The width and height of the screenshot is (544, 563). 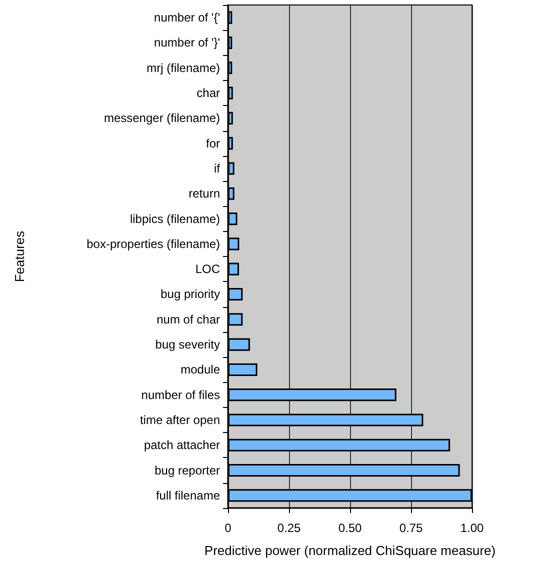 I want to click on y-tick-label: libpics (filename), so click(x=175, y=219).